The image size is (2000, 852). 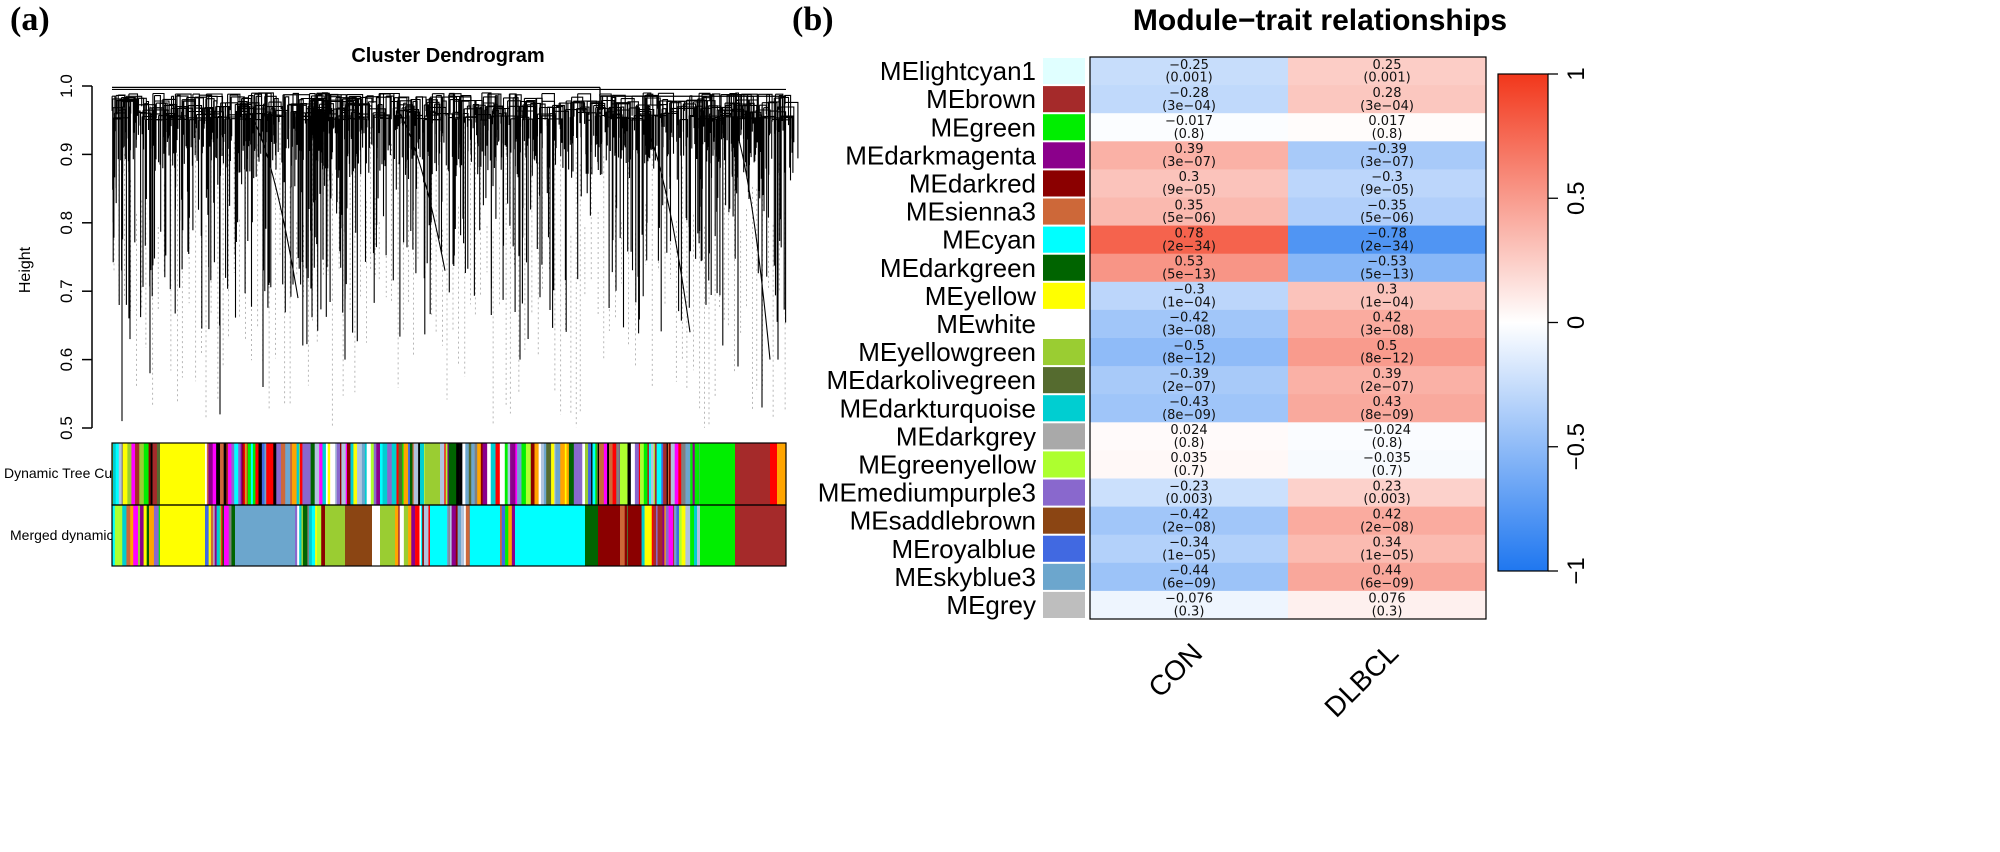 What do you see at coordinates (966, 436) in the screenshot?
I see `module-label: MEdarkgrey` at bounding box center [966, 436].